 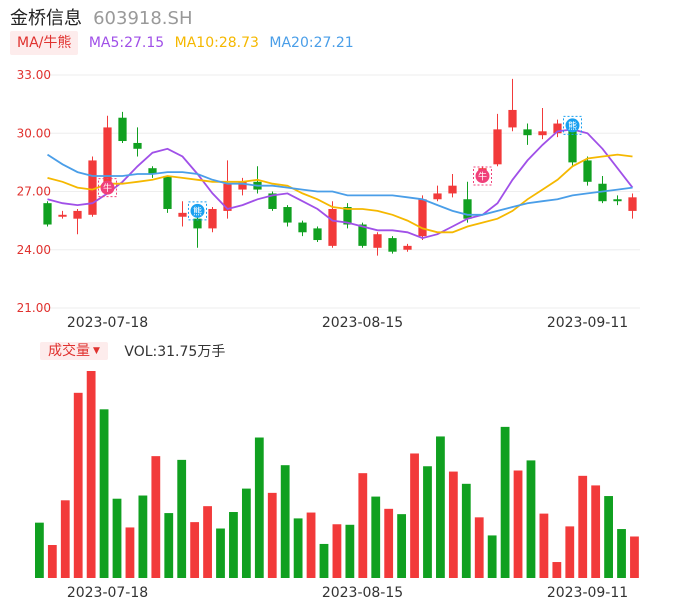 I want to click on signal-label: 熊, so click(x=197, y=211).